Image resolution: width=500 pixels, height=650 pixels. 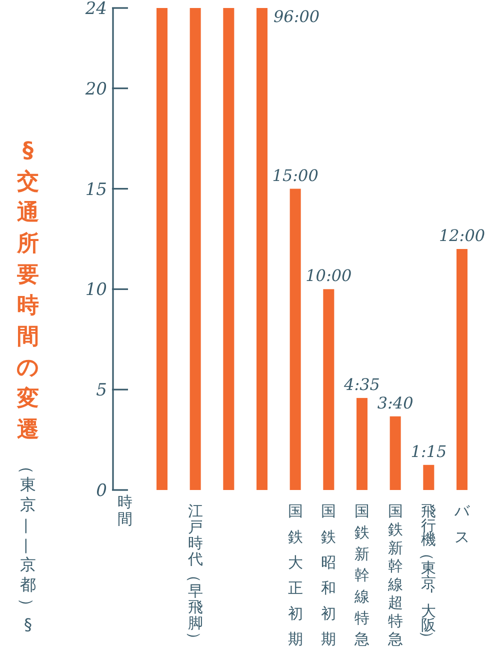 What do you see at coordinates (362, 575) in the screenshot?
I see `x-tick-label: 国鉄新幹線特急` at bounding box center [362, 575].